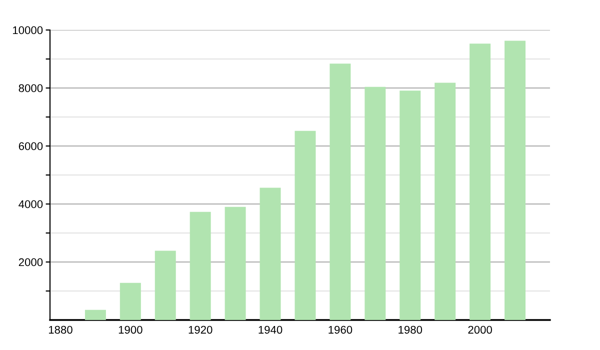 This screenshot has height=350, width=600. What do you see at coordinates (270, 330) in the screenshot?
I see `x-tick-label: 1940` at bounding box center [270, 330].